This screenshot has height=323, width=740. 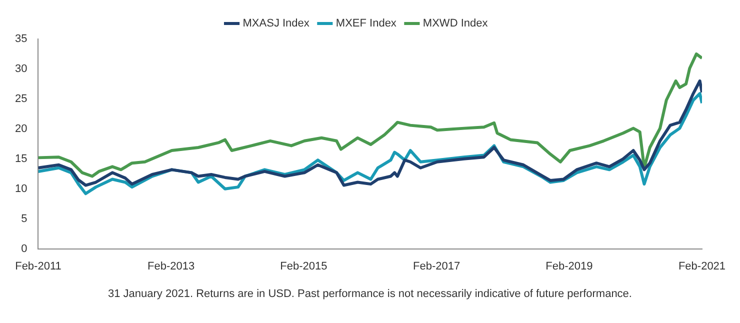 I want to click on y-tick-label: 5, so click(x=24, y=218).